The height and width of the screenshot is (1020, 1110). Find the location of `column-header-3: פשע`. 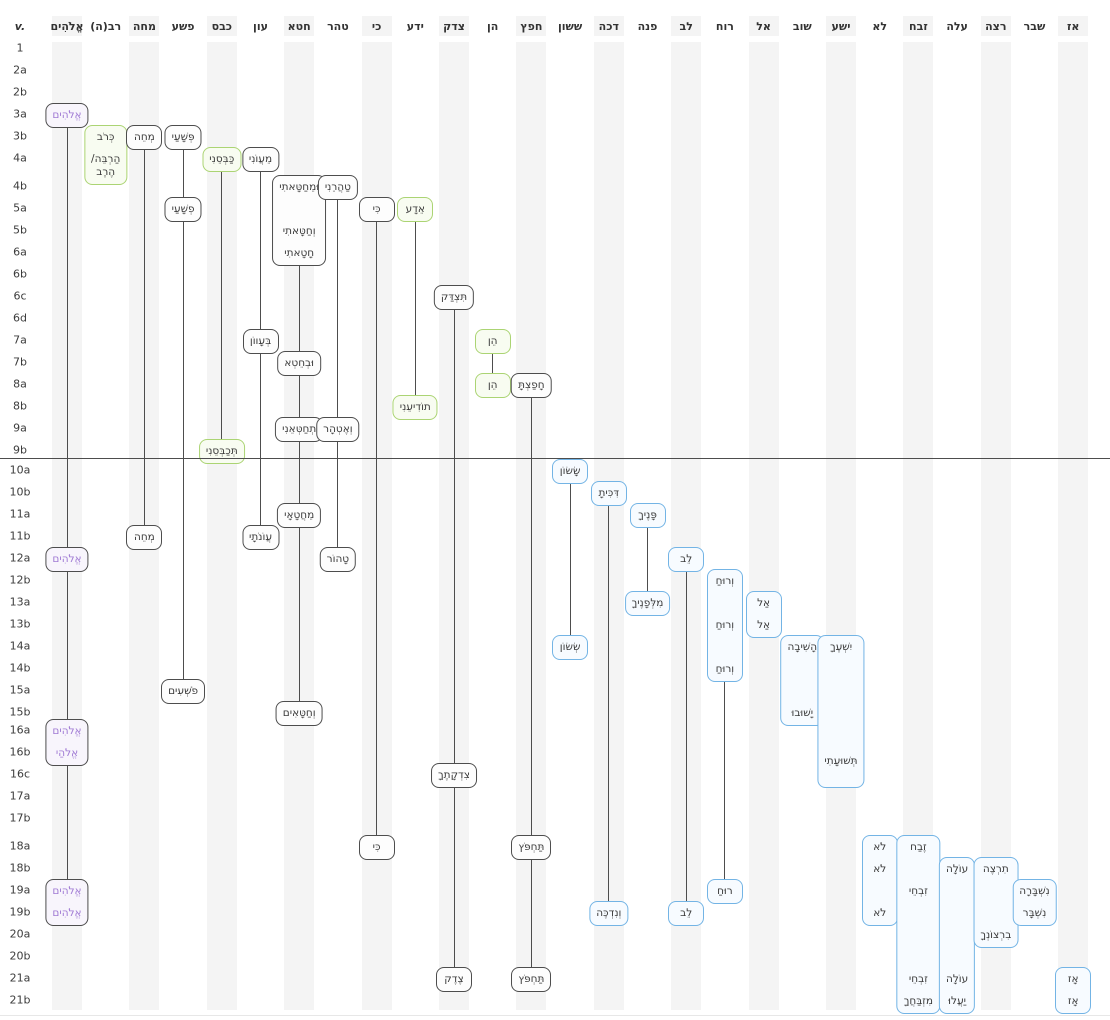

column-header-3: פשע is located at coordinates (183, 26).